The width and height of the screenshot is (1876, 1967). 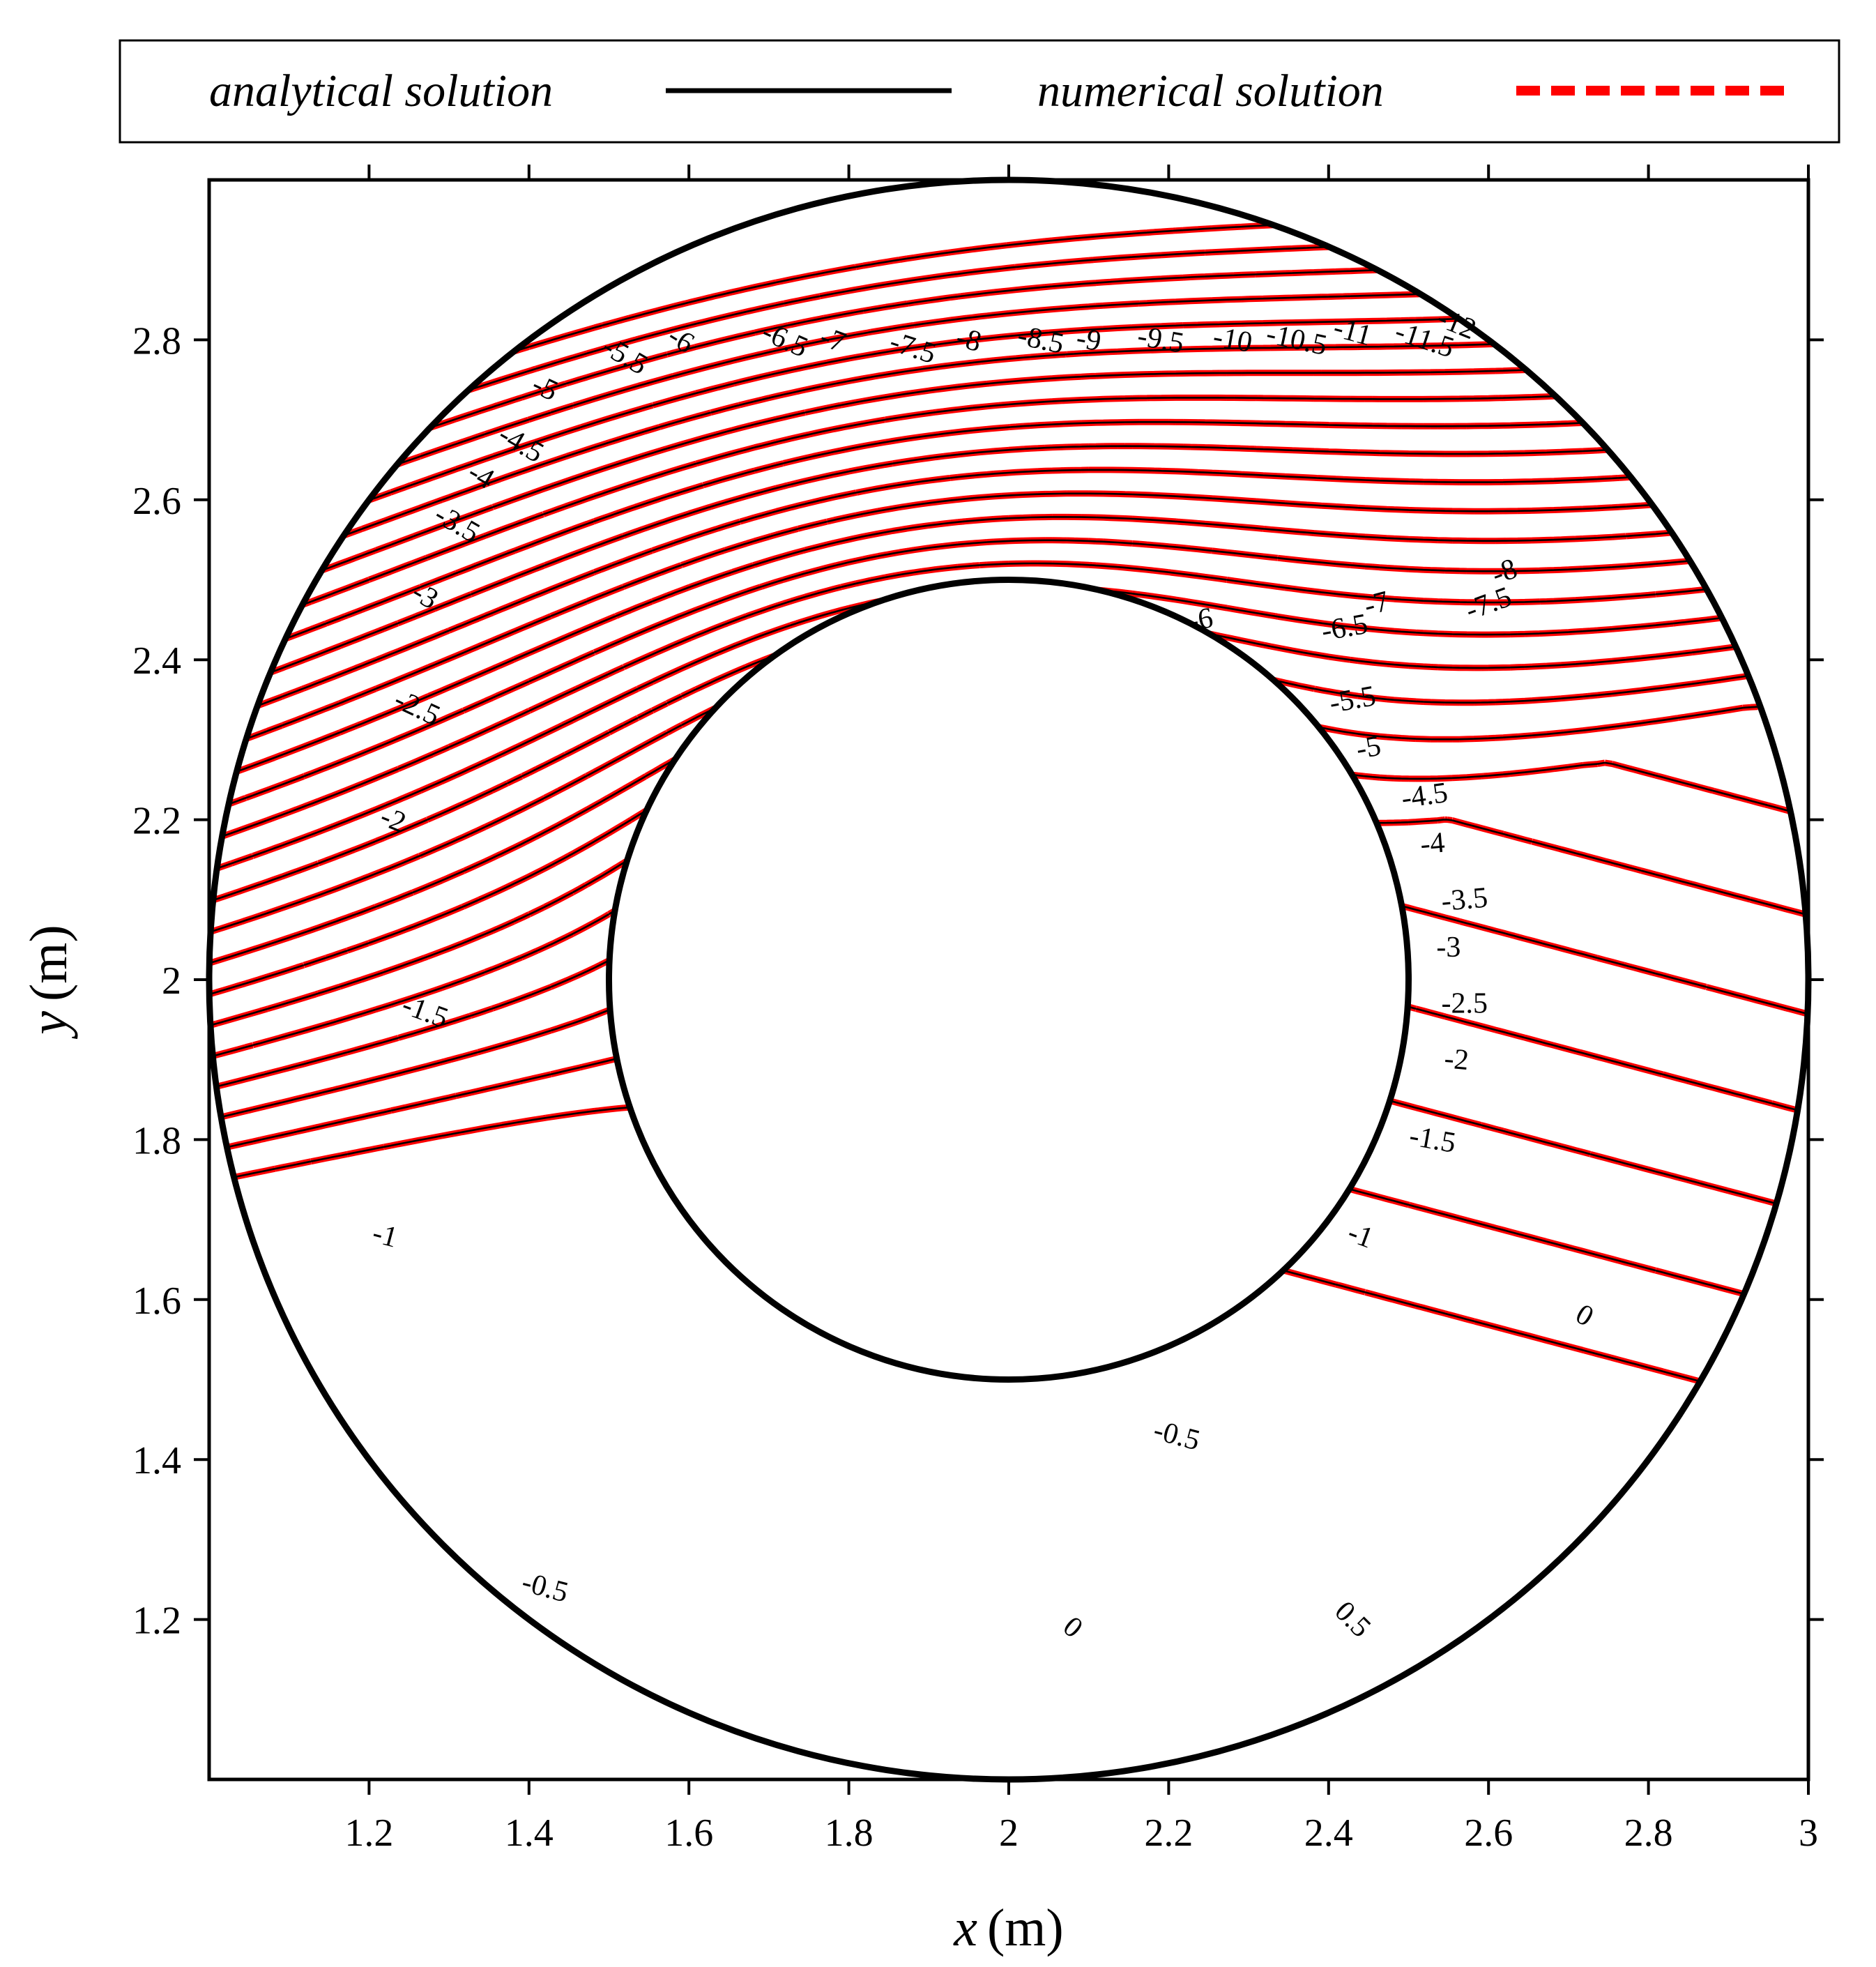 I want to click on y-tick-label: 1.4, so click(x=157, y=1460).